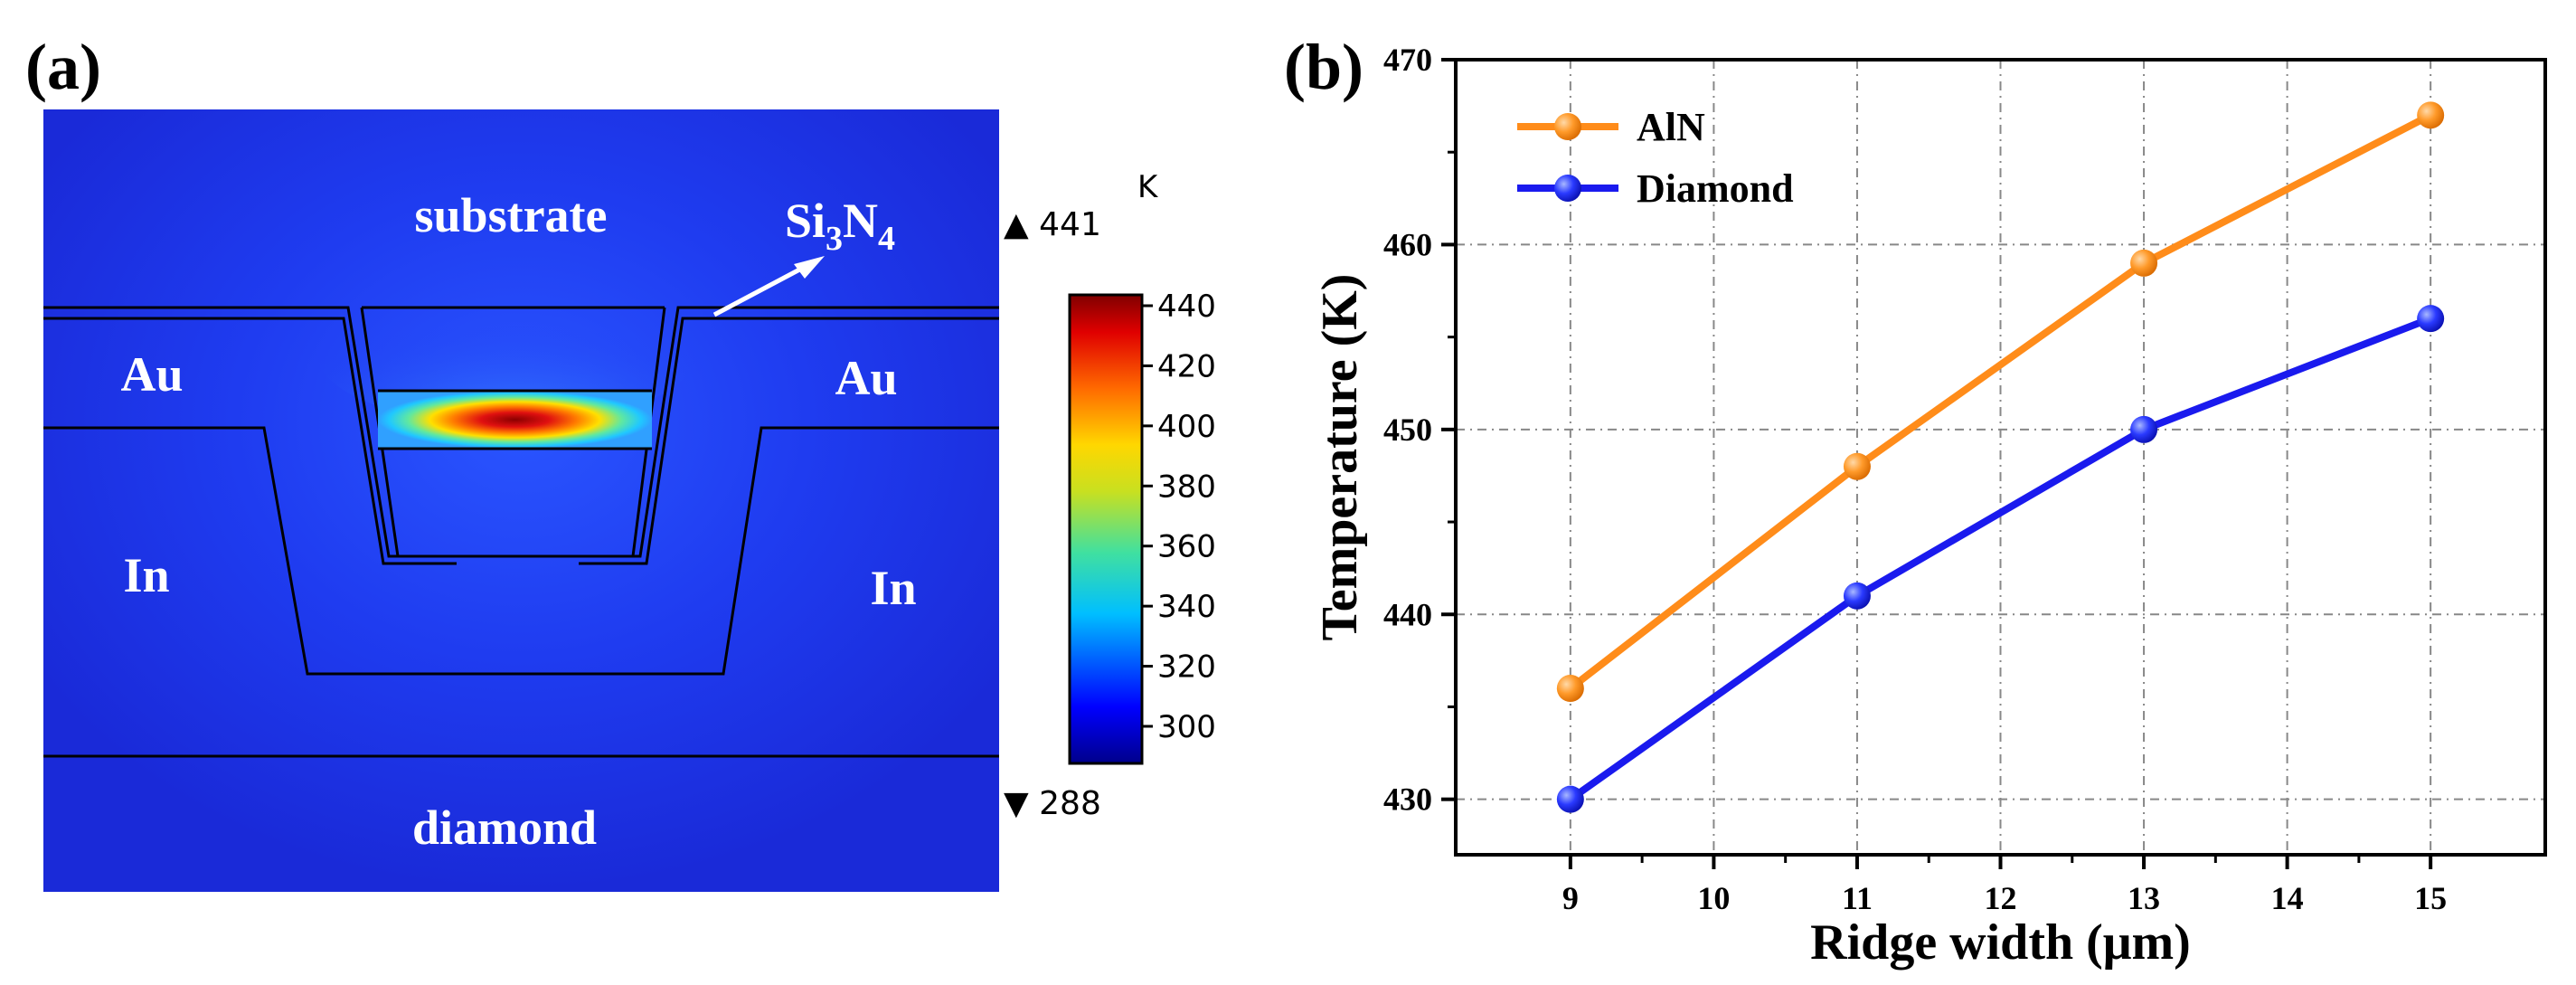  What do you see at coordinates (2287, 898) in the screenshot?
I see `x-tick-label: 14` at bounding box center [2287, 898].